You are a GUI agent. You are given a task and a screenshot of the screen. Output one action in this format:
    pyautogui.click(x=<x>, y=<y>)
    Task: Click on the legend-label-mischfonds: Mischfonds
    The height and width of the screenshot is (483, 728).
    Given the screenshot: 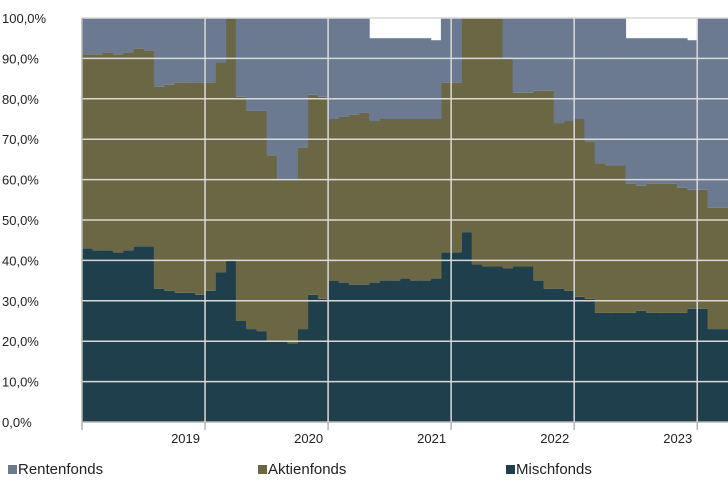 What is the action you would take?
    pyautogui.click(x=554, y=469)
    